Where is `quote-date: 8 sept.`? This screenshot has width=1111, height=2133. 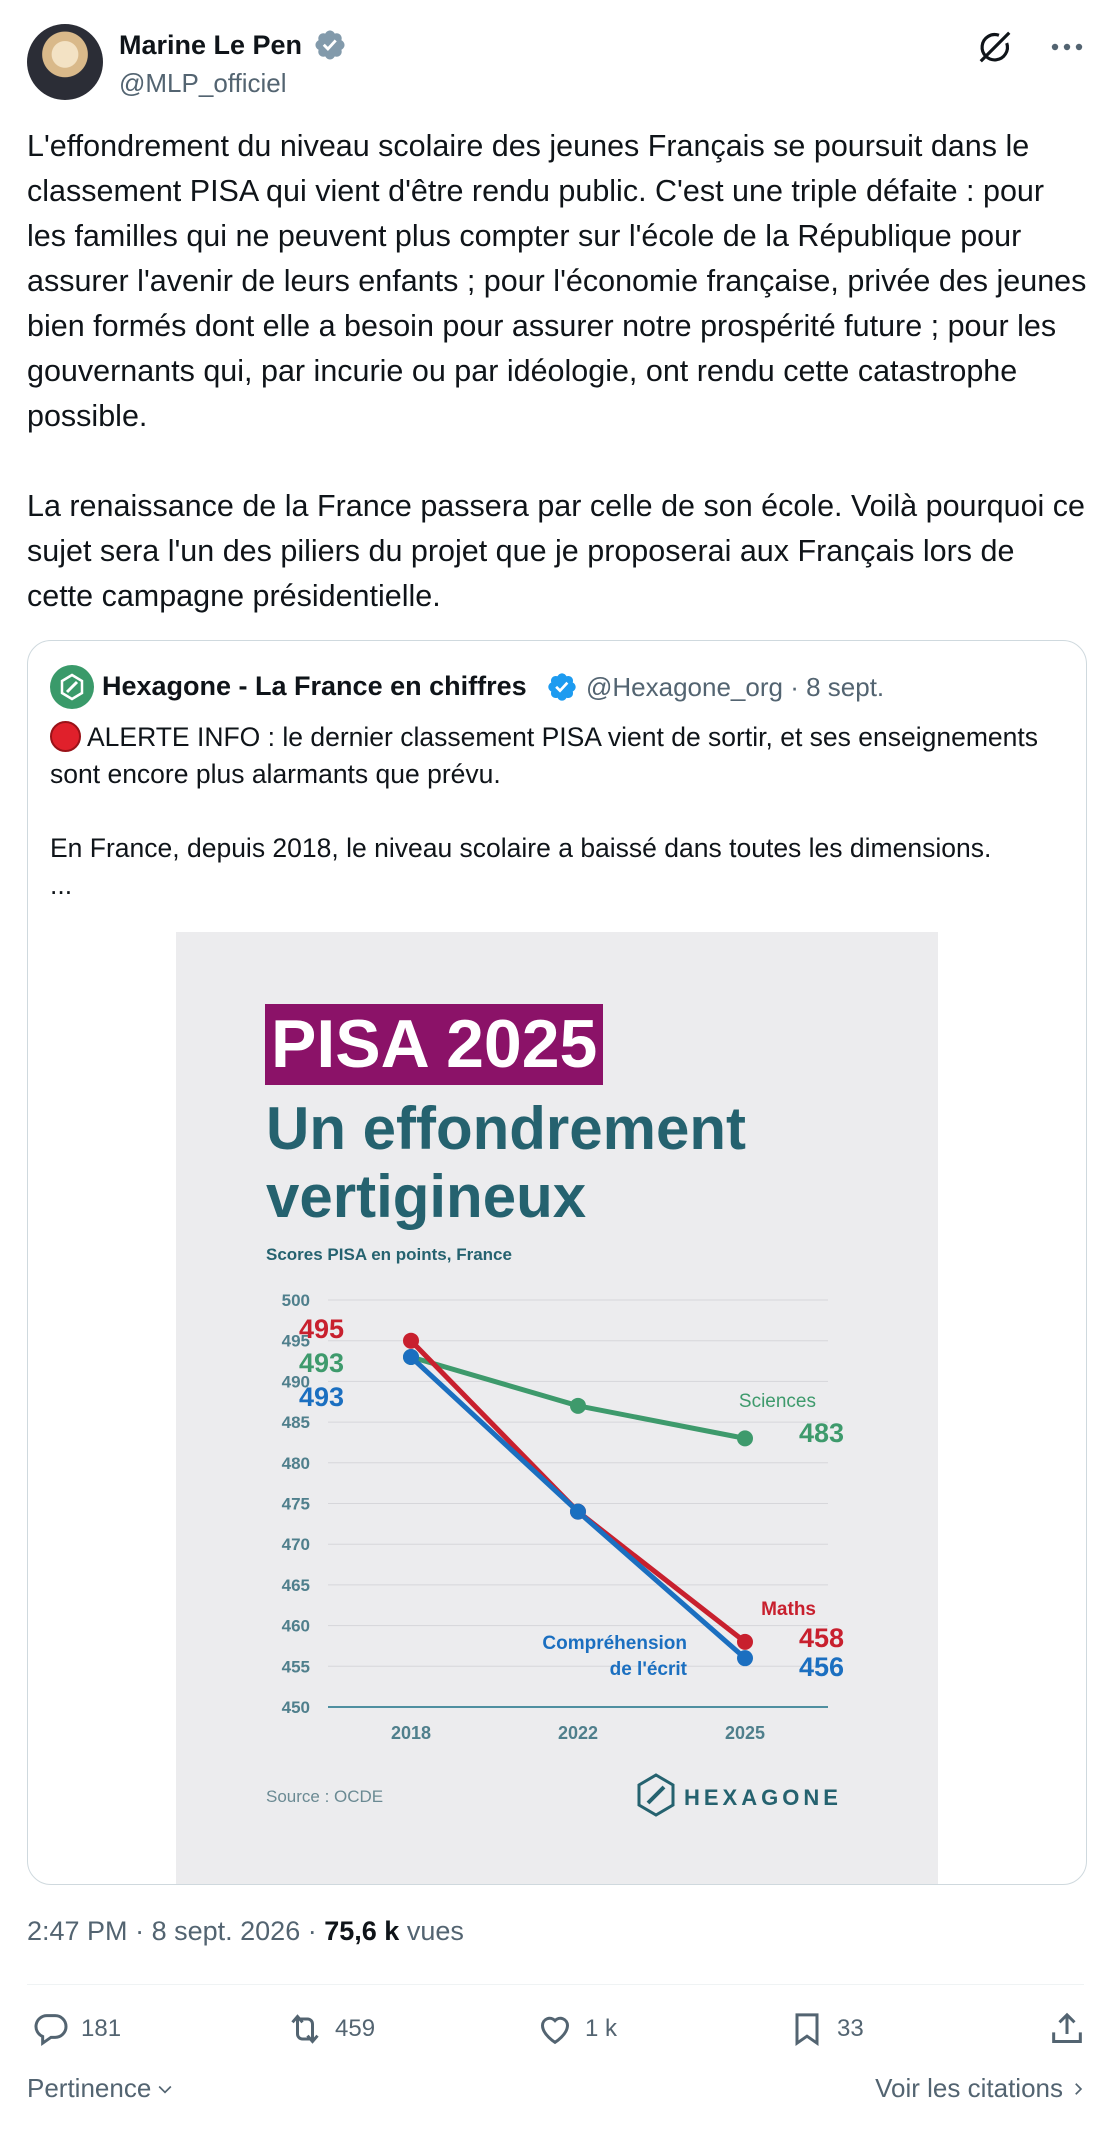
quote-date: 8 sept. is located at coordinates (845, 687).